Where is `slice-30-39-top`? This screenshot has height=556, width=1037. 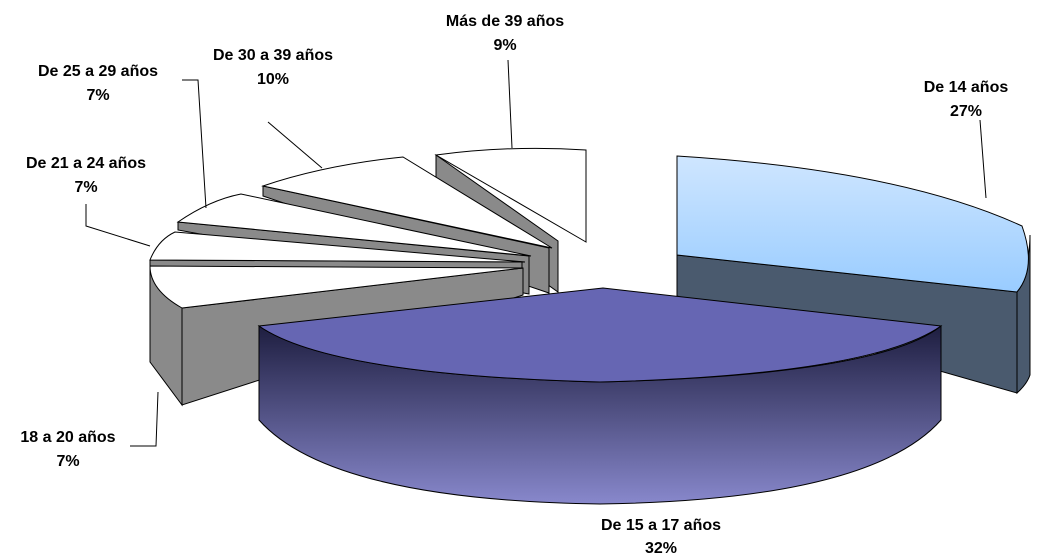
slice-30-39-top is located at coordinates (407, 202).